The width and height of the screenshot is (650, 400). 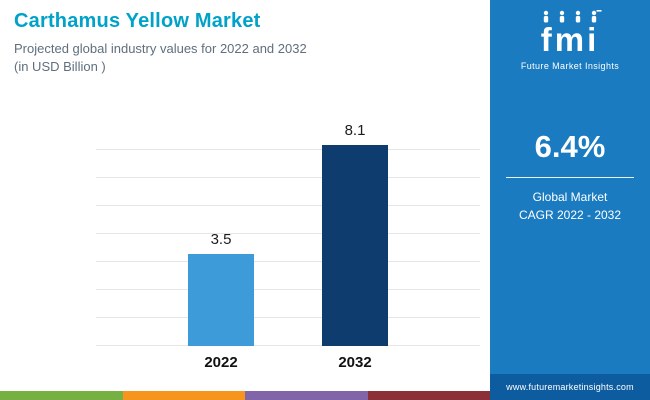 What do you see at coordinates (288, 362) in the screenshot?
I see `x-axis-labels: 2022 2032` at bounding box center [288, 362].